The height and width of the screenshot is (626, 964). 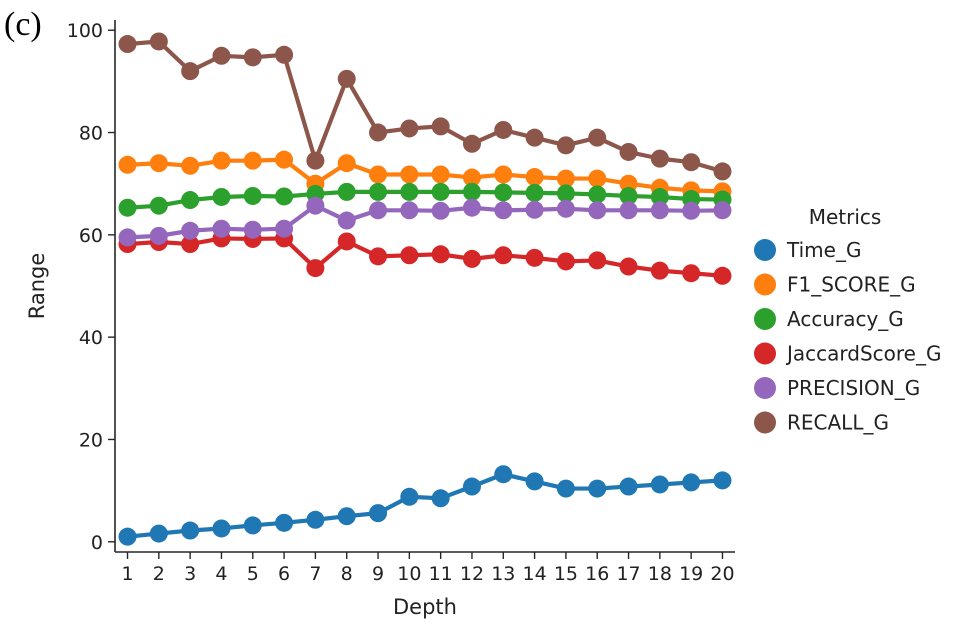 What do you see at coordinates (85, 31) in the screenshot?
I see `y-tick-label: 100` at bounding box center [85, 31].